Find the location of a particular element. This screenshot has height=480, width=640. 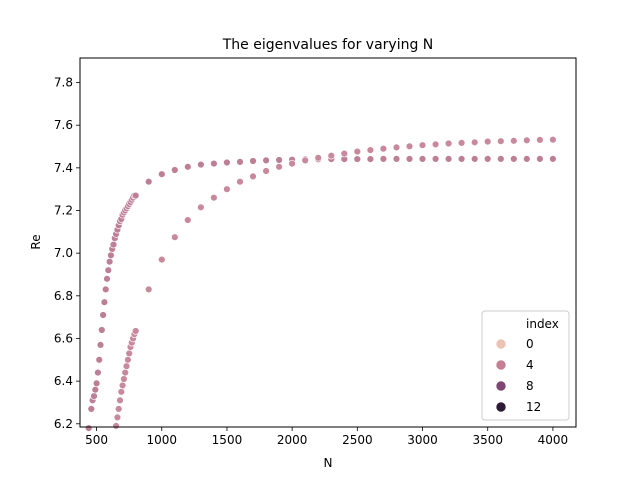

y-axis-ticks: 6.2 6.4 6.6 6.8 7.0 7.2 7.4 7.6 7.8 is located at coordinates (67, 253).